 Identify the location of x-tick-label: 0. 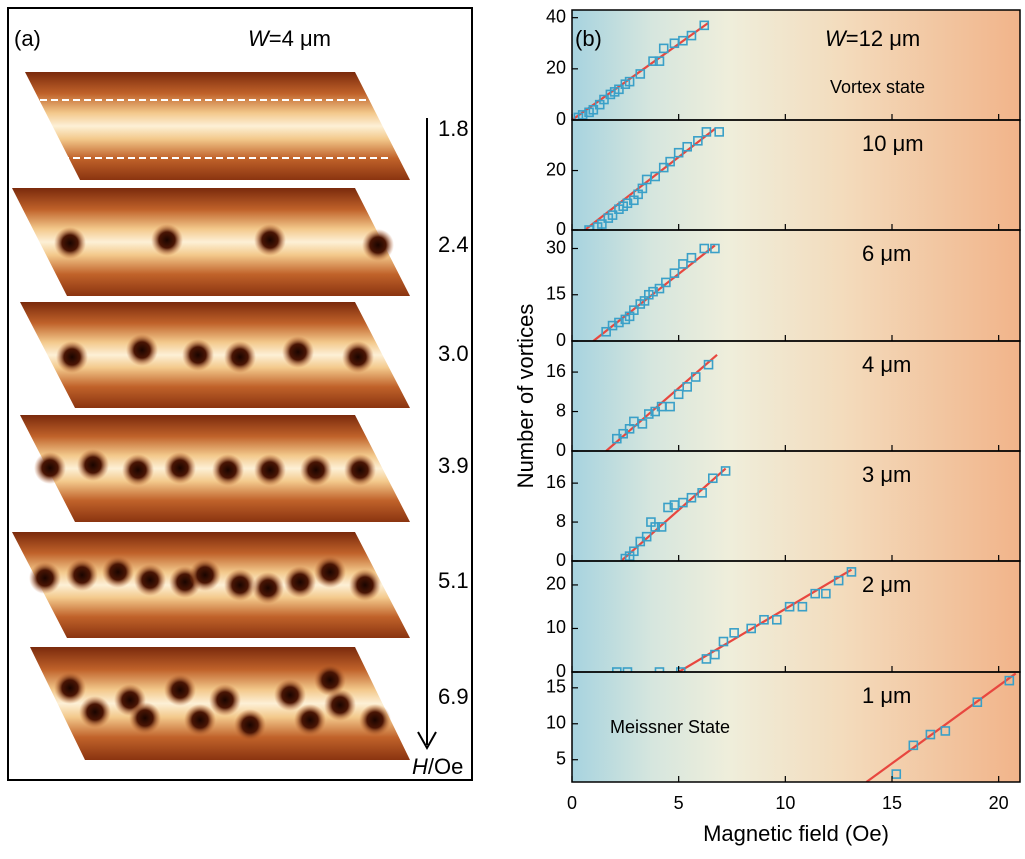
(572, 803).